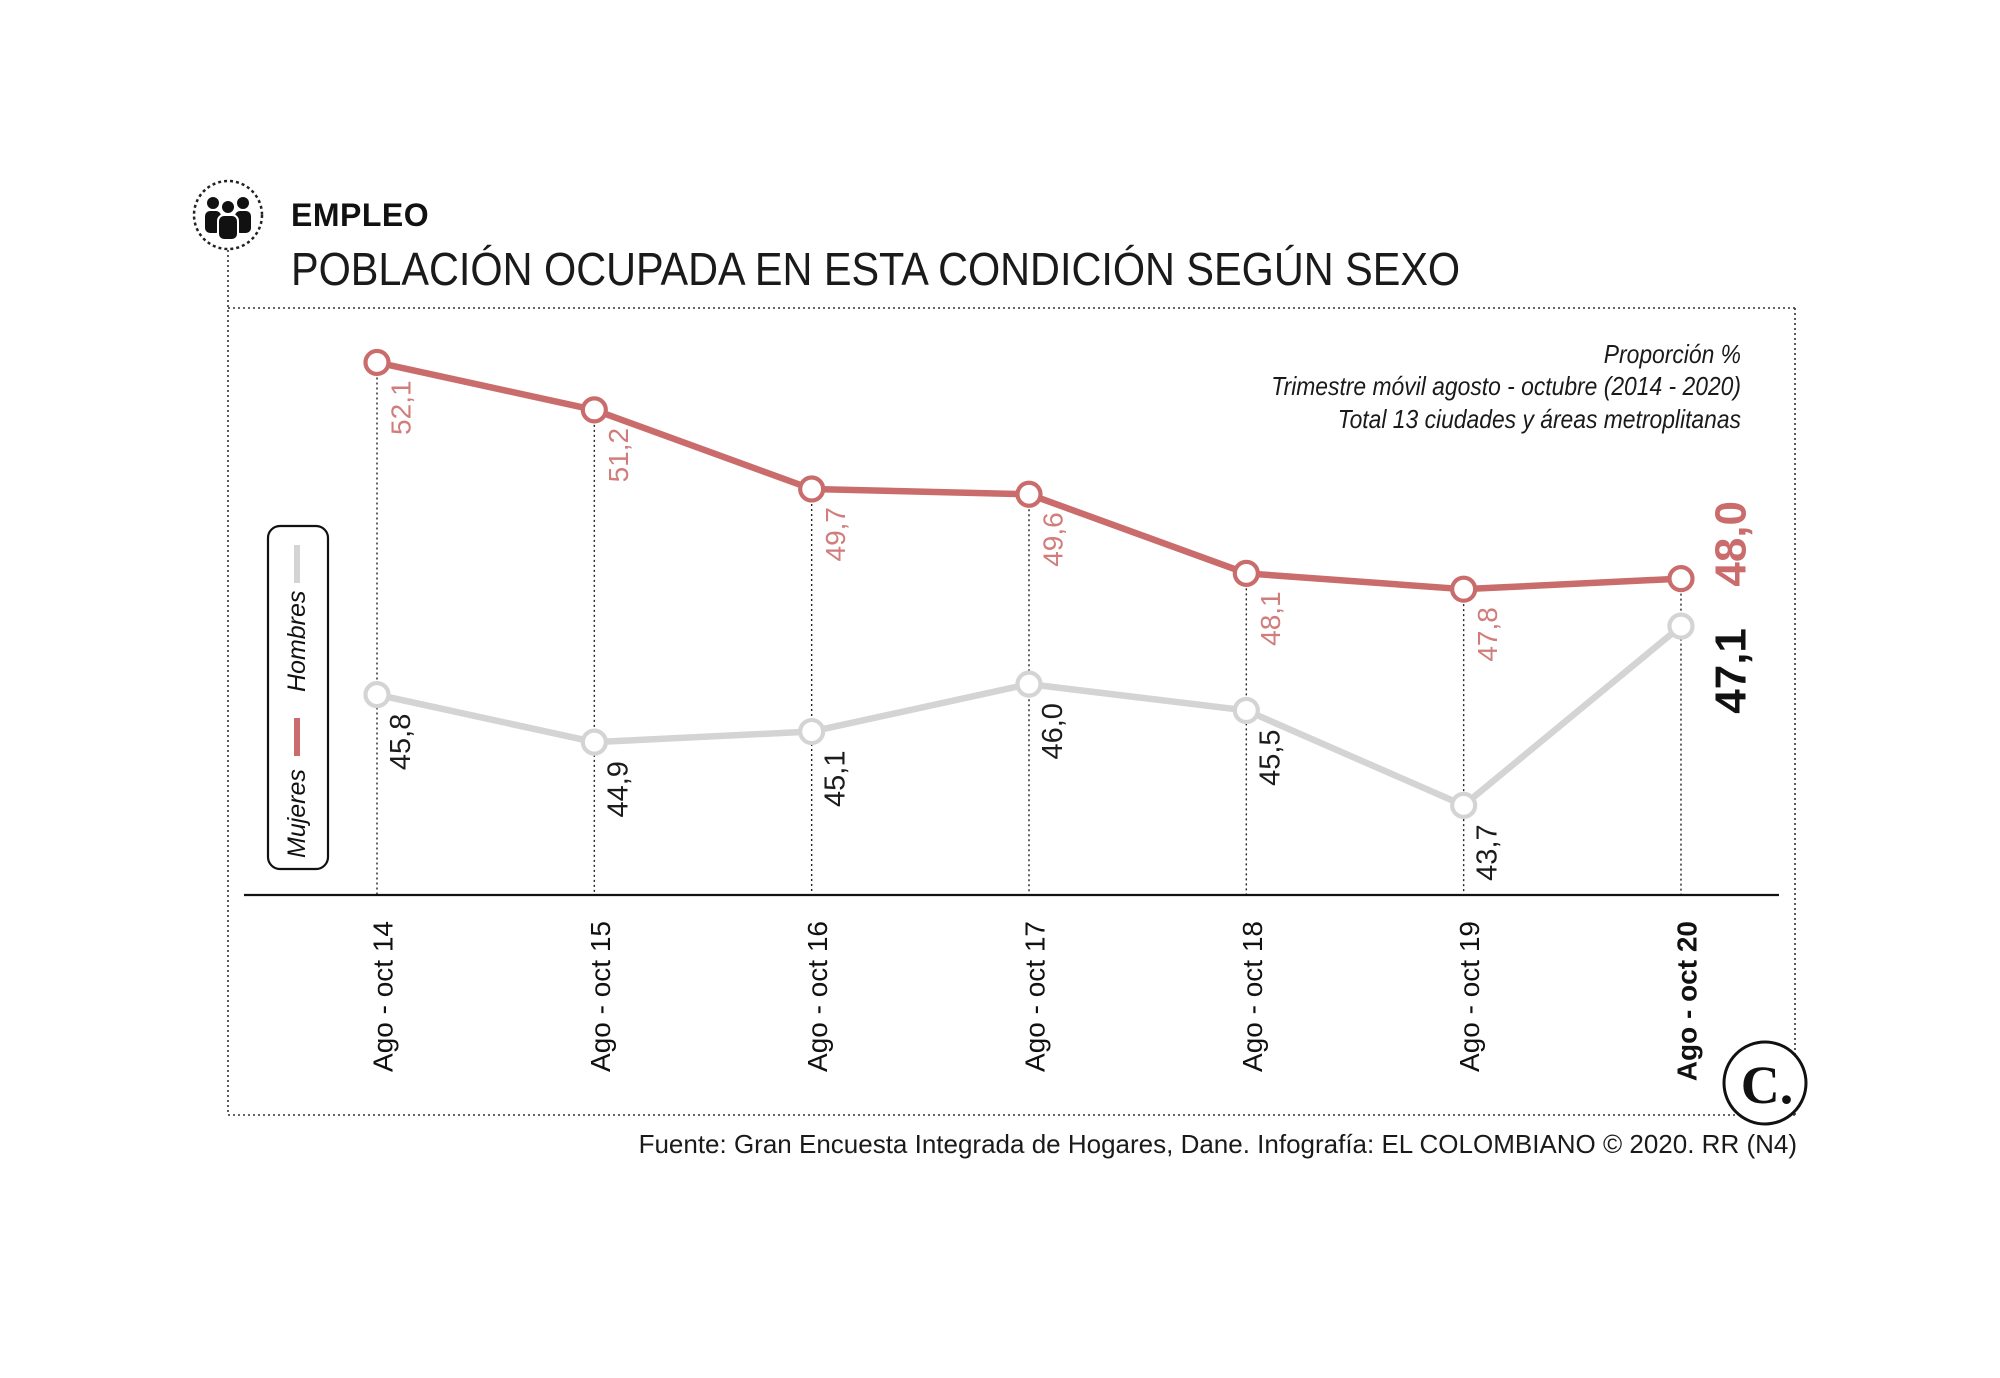 The height and width of the screenshot is (1378, 2000). What do you see at coordinates (1270, 618) in the screenshot?
I see `data-label-mujeres: 48,1` at bounding box center [1270, 618].